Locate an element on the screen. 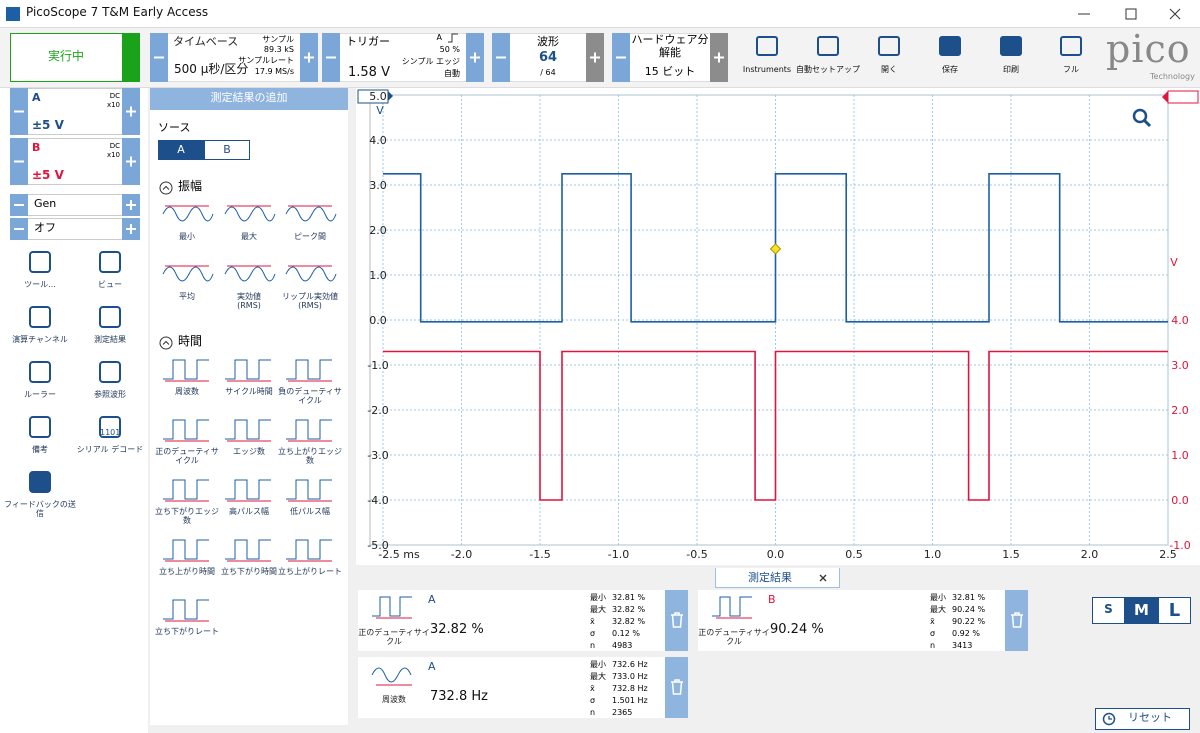 The height and width of the screenshot is (733, 1200). zoom-button is located at coordinates (1142, 118).